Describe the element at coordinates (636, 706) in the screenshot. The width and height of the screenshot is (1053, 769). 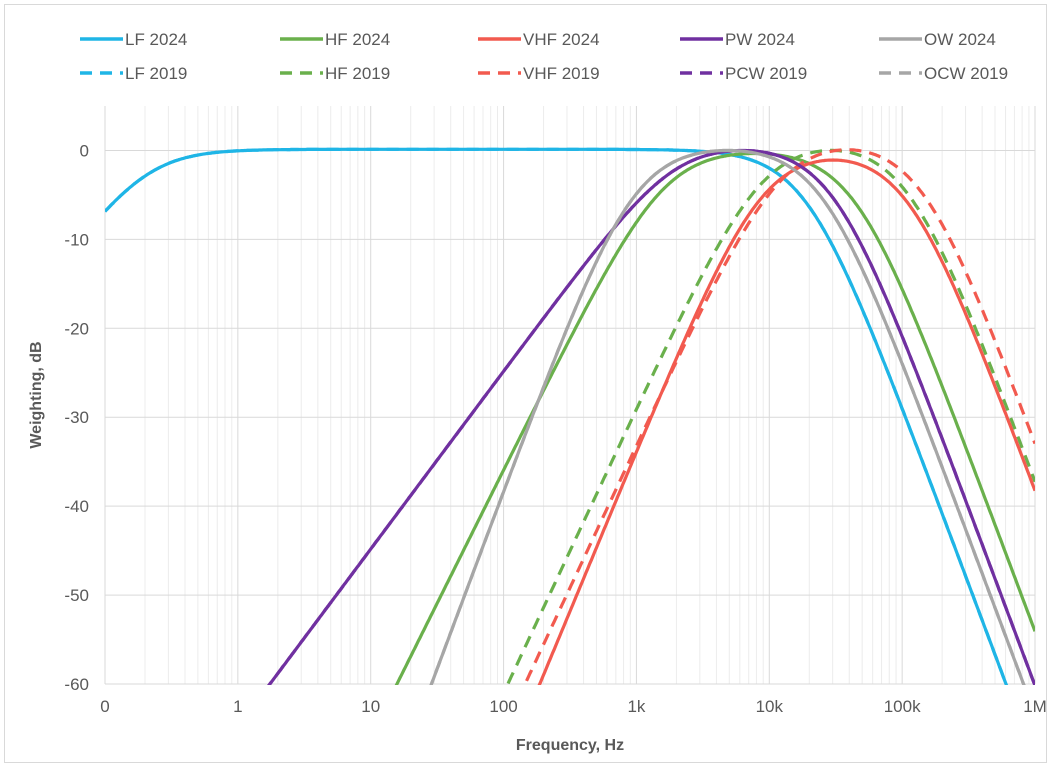
I see `x-tick-label: 1k` at that location.